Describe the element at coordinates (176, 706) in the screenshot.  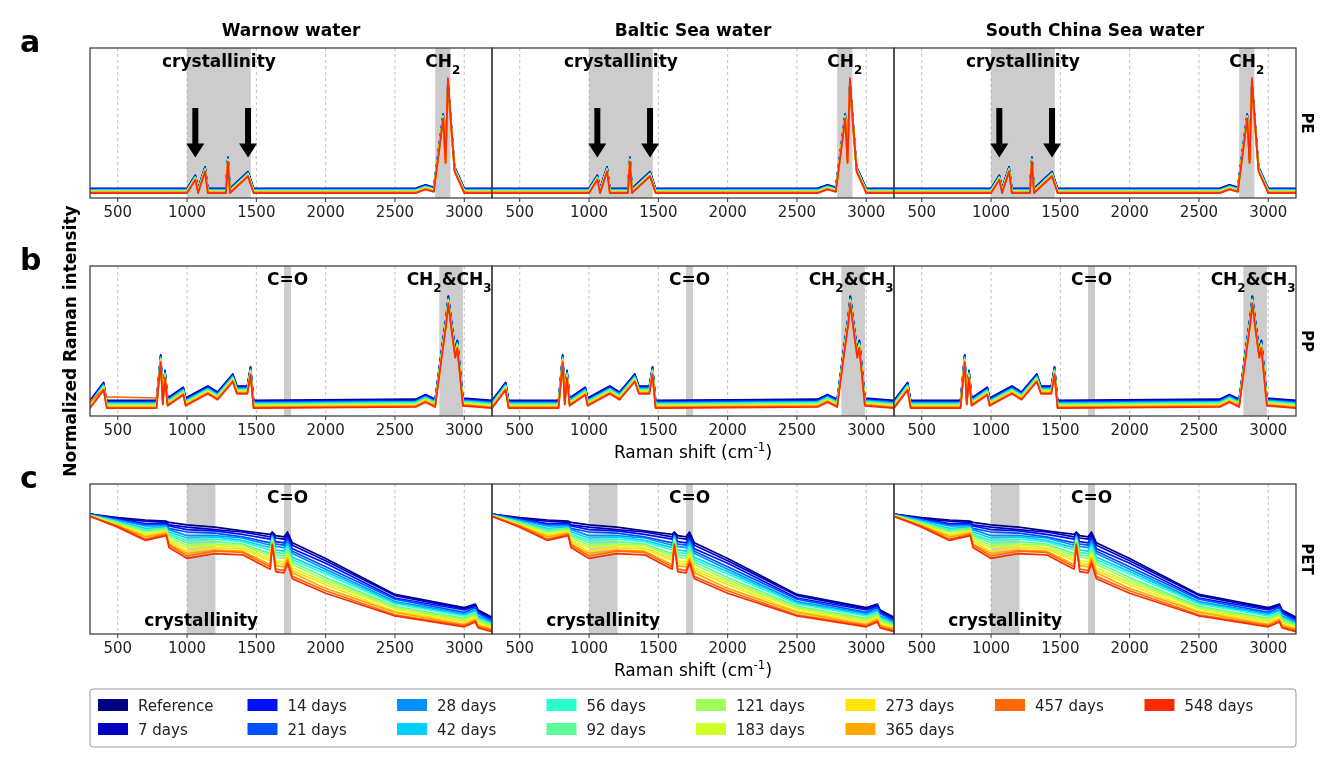
I see `legend-label: Reference` at that location.